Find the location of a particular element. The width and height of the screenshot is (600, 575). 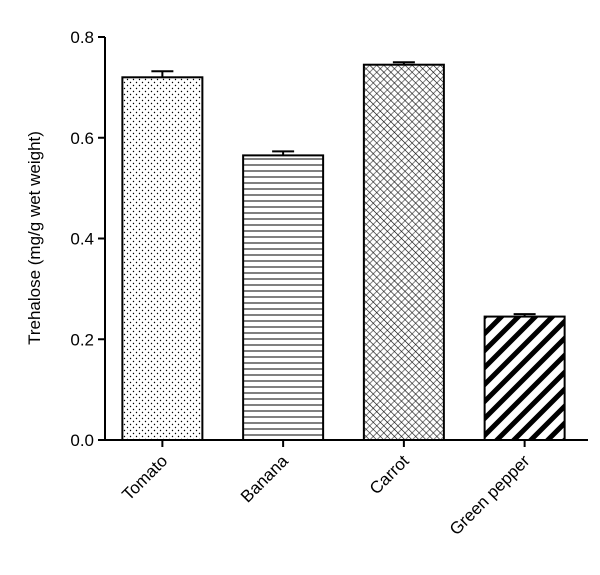

y-tick-label: 0.2 is located at coordinates (82, 339).